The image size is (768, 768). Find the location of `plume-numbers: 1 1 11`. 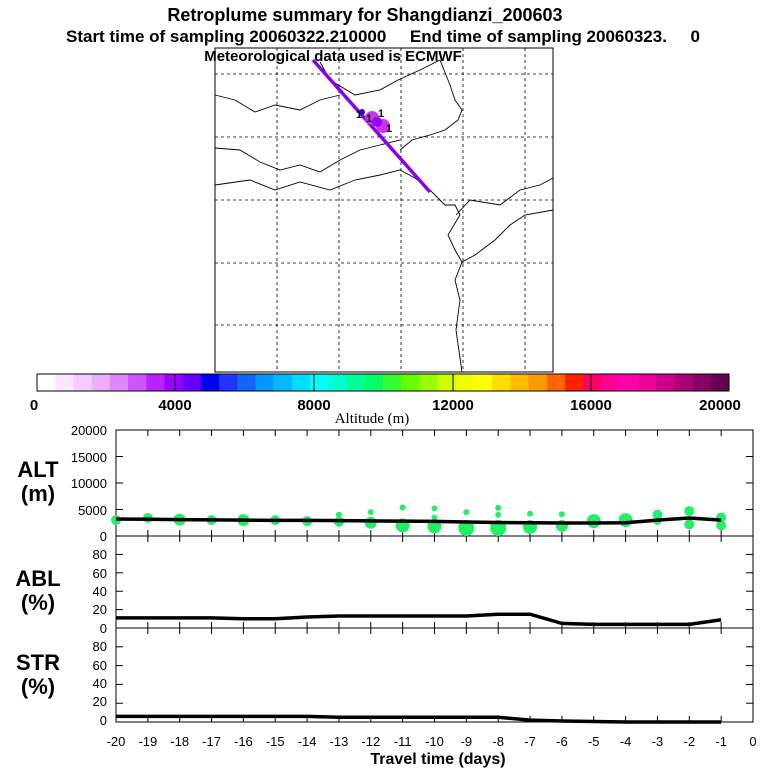

plume-numbers: 1 1 11 is located at coordinates (374, 121).